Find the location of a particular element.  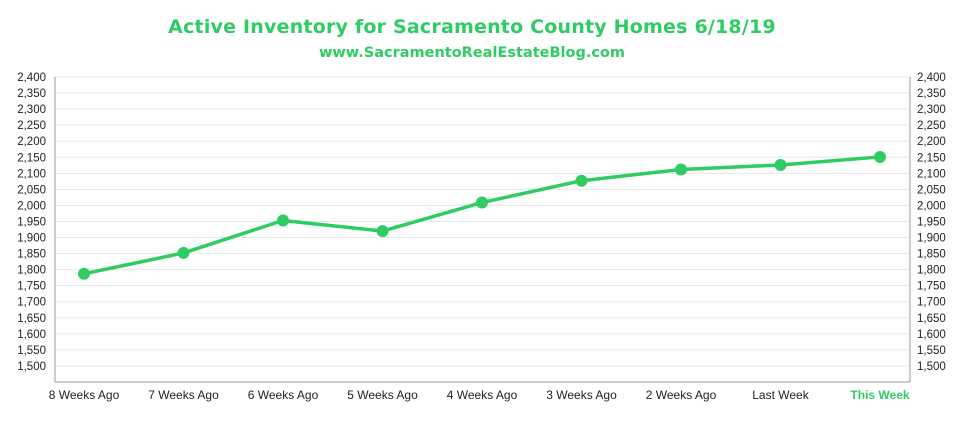

y-tick-label-right: 1,600 is located at coordinates (931, 335).